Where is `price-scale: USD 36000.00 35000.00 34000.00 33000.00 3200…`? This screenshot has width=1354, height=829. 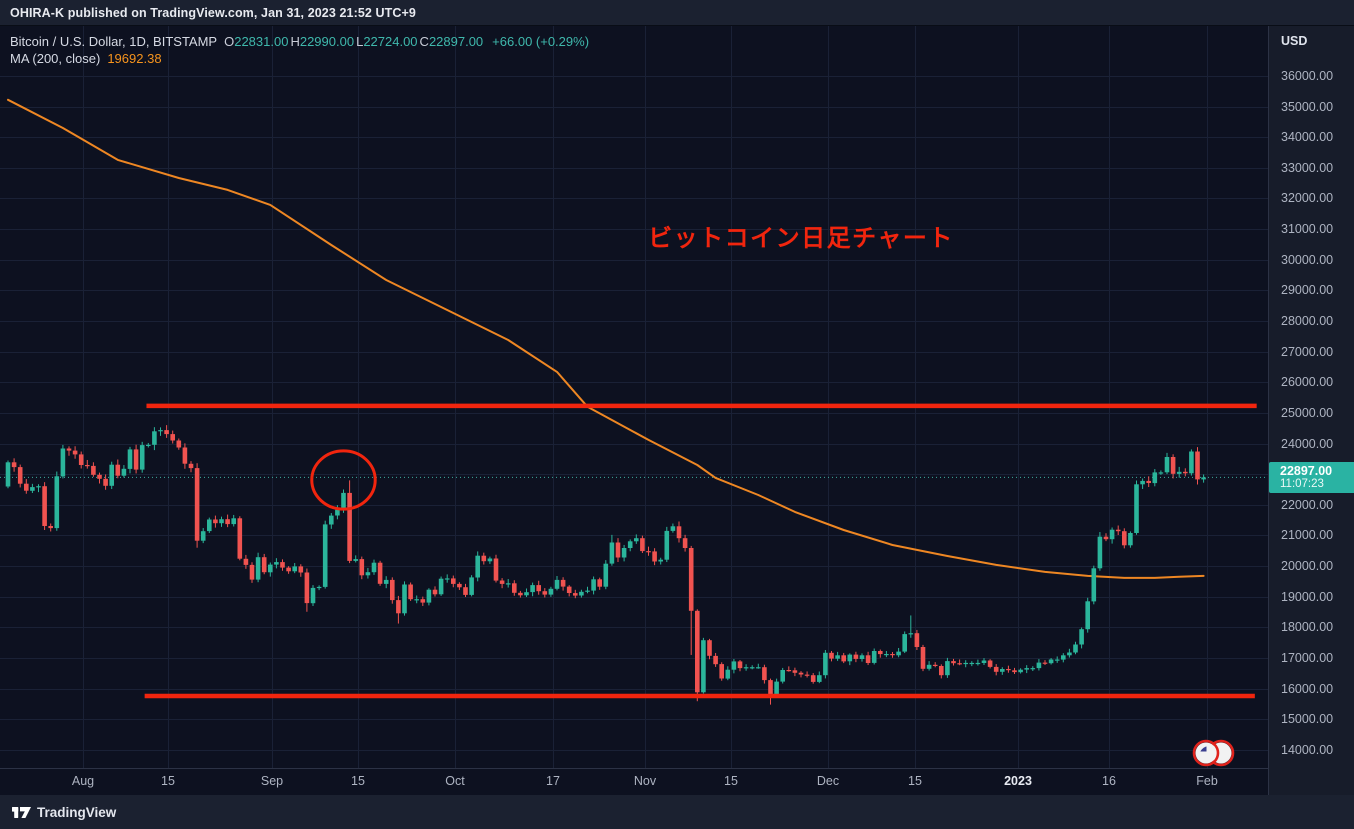 price-scale: USD 36000.00 35000.00 34000.00 33000.00 3200… is located at coordinates (1311, 410).